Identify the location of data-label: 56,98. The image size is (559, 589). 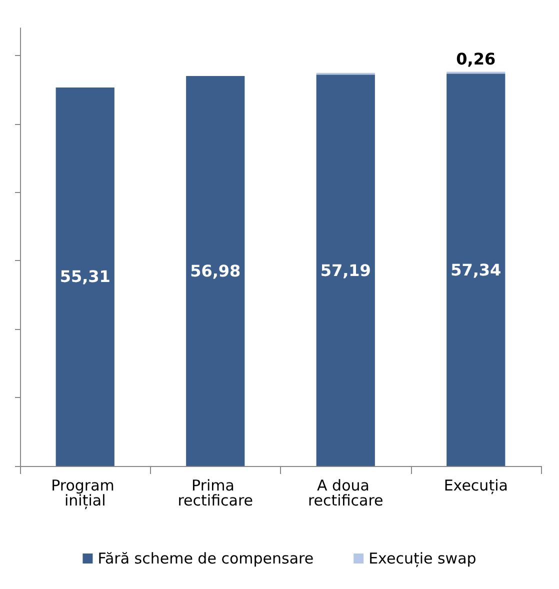
(215, 271).